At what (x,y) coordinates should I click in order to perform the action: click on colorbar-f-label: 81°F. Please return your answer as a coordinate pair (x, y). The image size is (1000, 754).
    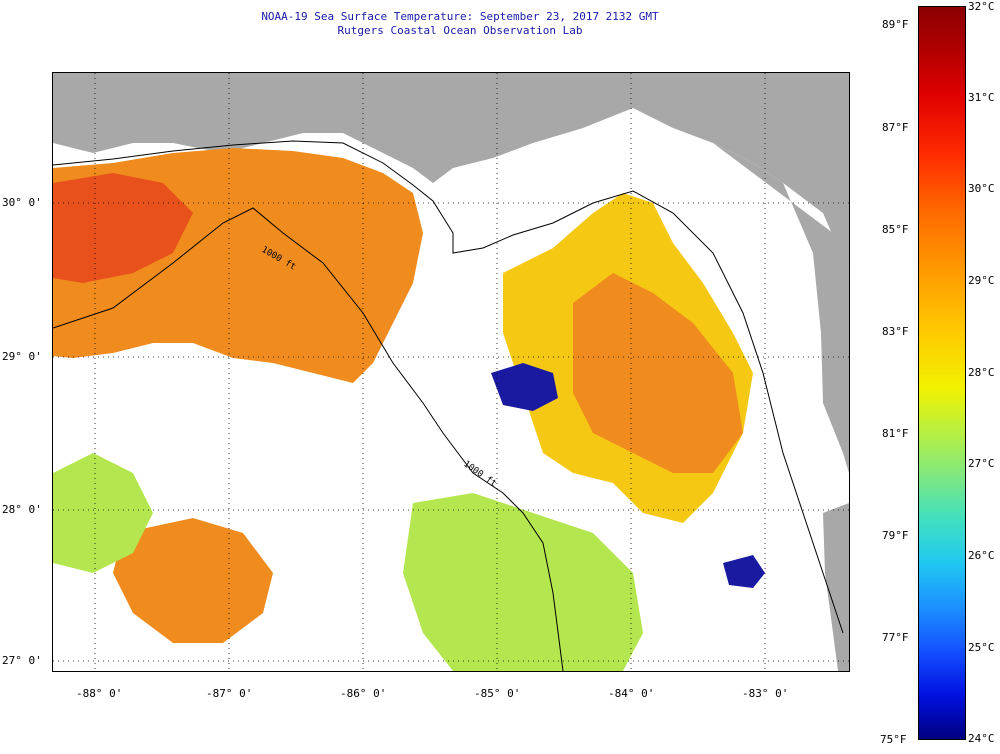
    Looking at the image, I should click on (895, 433).